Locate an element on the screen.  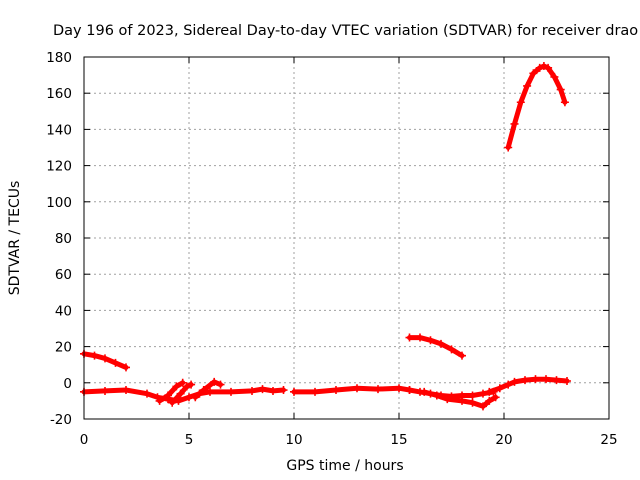
series-arc-early-high is located at coordinates (105, 360).